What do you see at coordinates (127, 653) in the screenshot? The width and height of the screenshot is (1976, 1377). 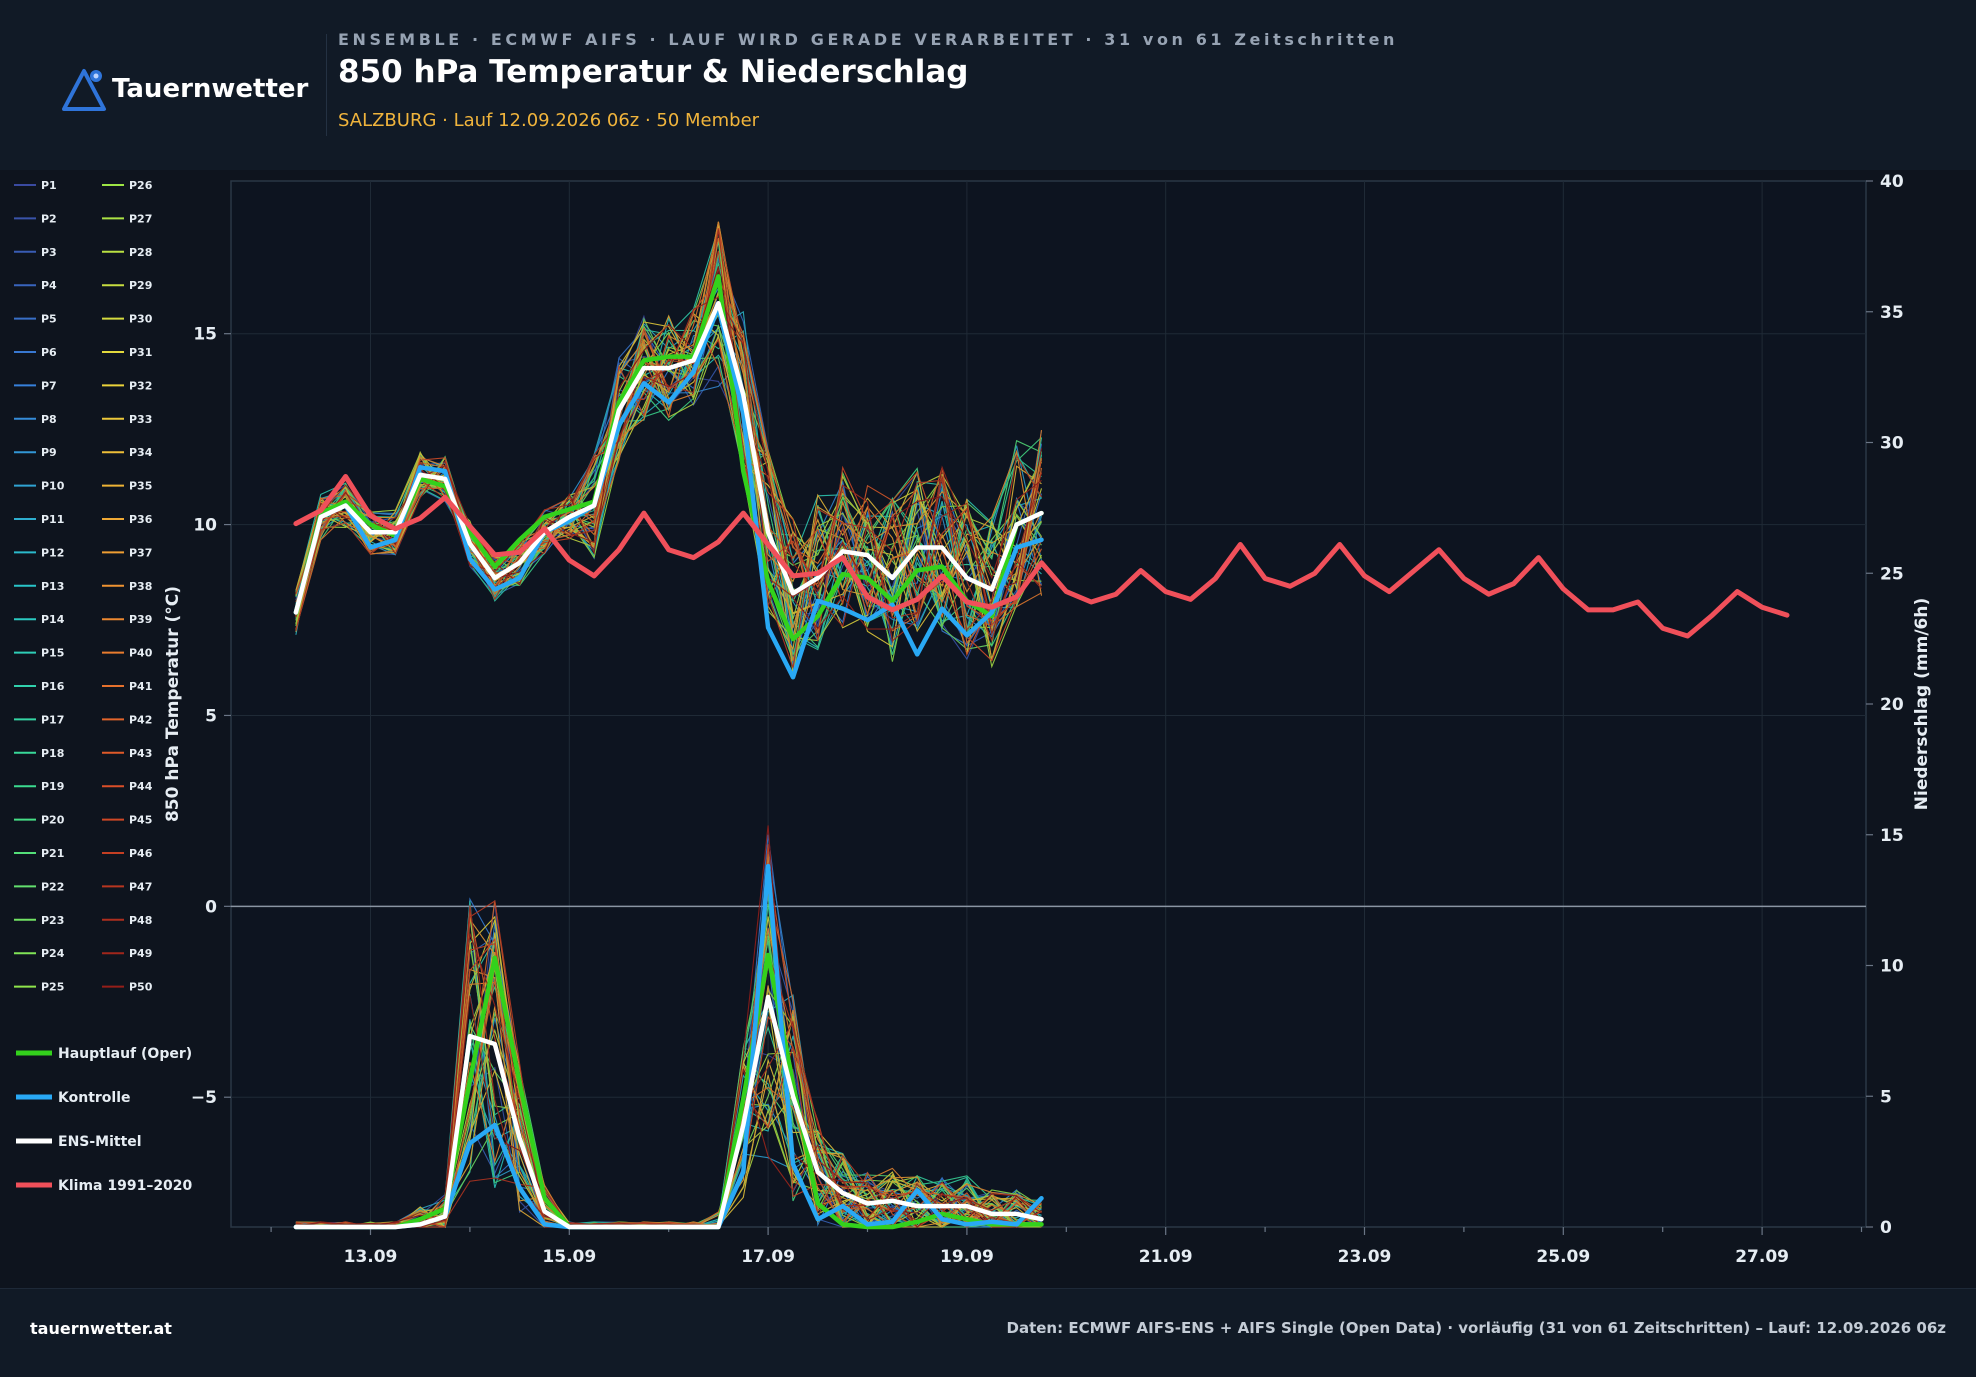 I see `legend-item-p40: P40` at bounding box center [127, 653].